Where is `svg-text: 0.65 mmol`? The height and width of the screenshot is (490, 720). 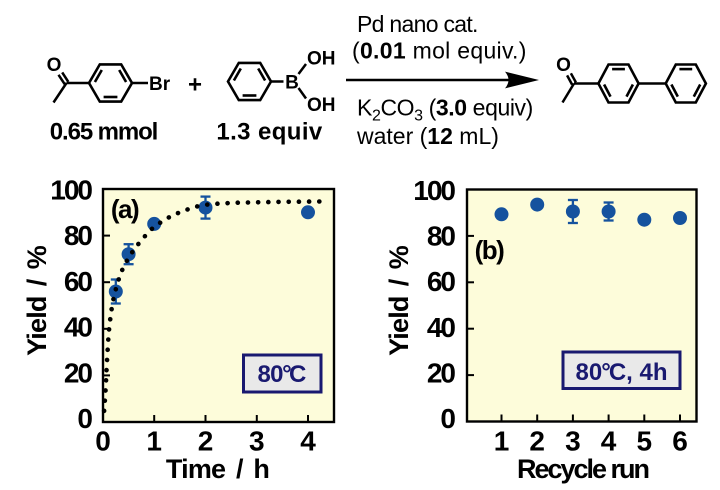 svg-text: 0.65 mmol is located at coordinates (104, 132).